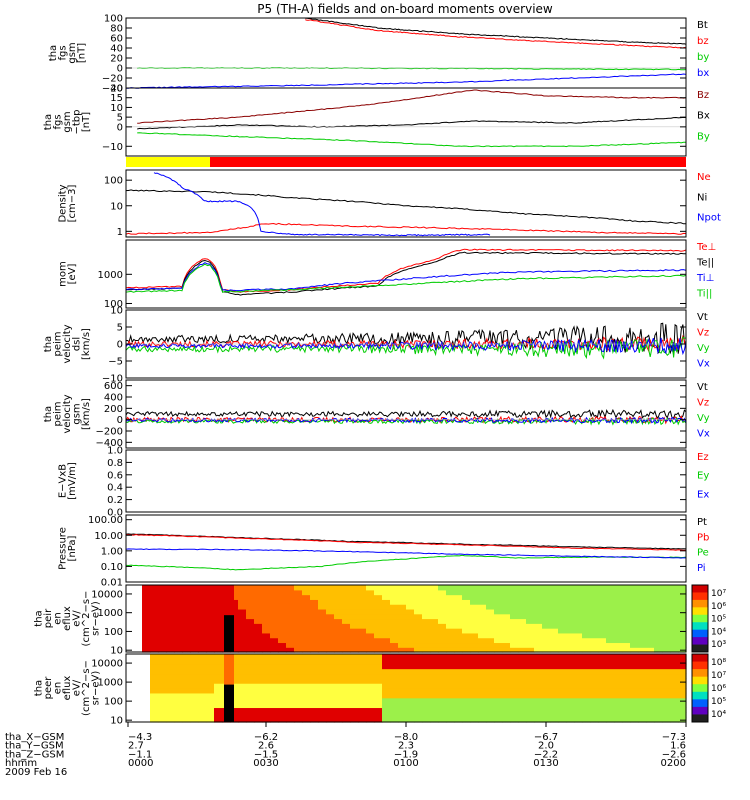 The width and height of the screenshot is (750, 800). What do you see at coordinates (120, 420) in the screenshot?
I see `y-tick-label: 0` at bounding box center [120, 420].